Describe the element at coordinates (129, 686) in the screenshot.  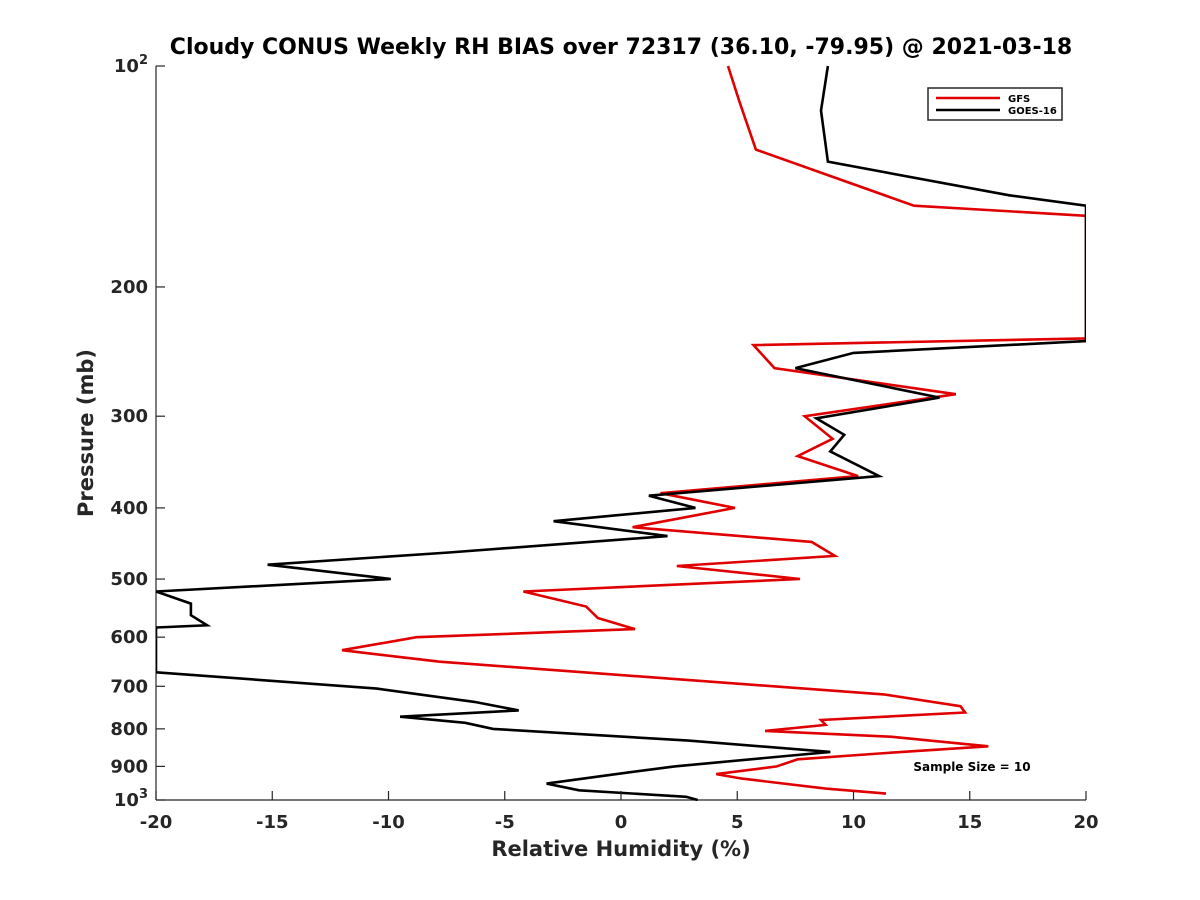
I see `y-tick-label: 700` at that location.